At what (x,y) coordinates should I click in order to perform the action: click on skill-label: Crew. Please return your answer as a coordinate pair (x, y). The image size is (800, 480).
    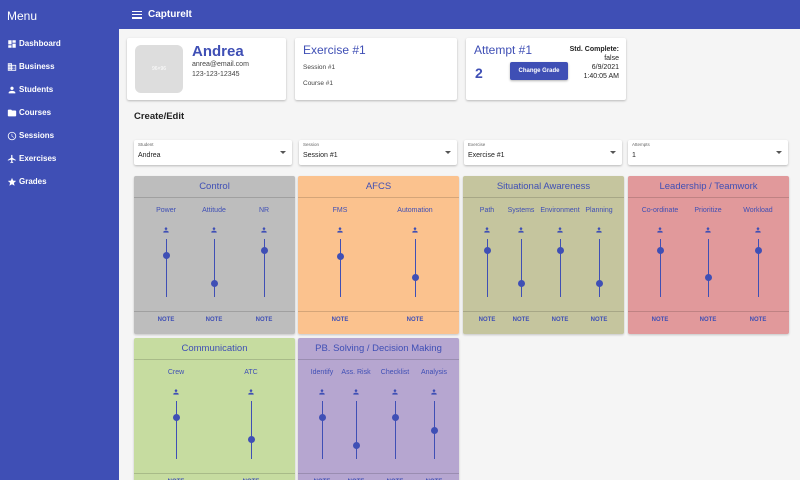
    Looking at the image, I should click on (176, 372).